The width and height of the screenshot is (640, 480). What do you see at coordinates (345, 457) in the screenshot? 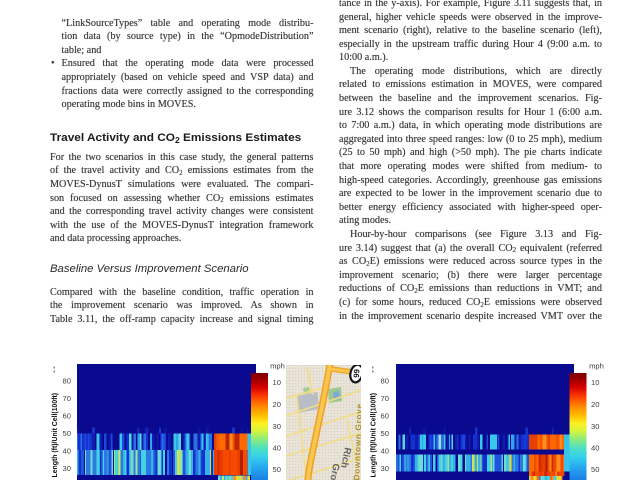
I see `svg-text: Rich` at bounding box center [345, 457].